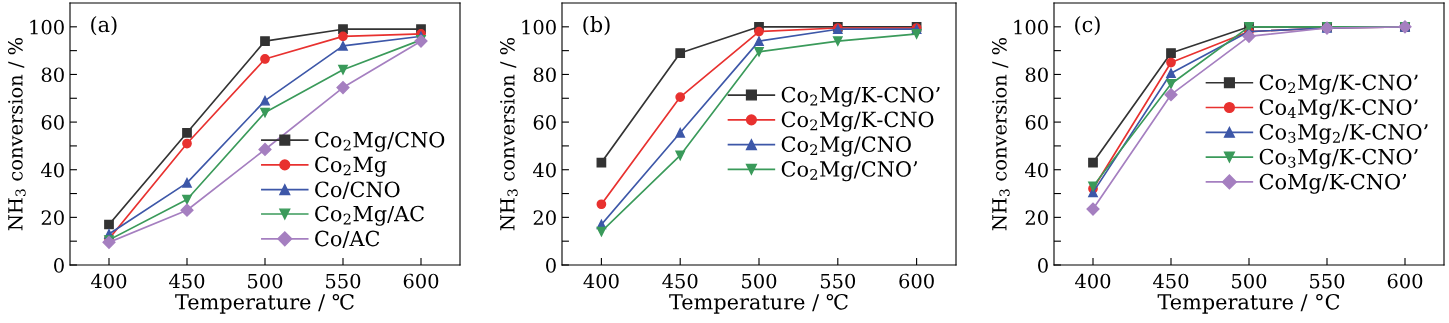 Image resolution: width=1449 pixels, height=323 pixels. Describe the element at coordinates (1333, 183) in the screenshot. I see `legend-label: CoMg/K-CNO’` at that location.